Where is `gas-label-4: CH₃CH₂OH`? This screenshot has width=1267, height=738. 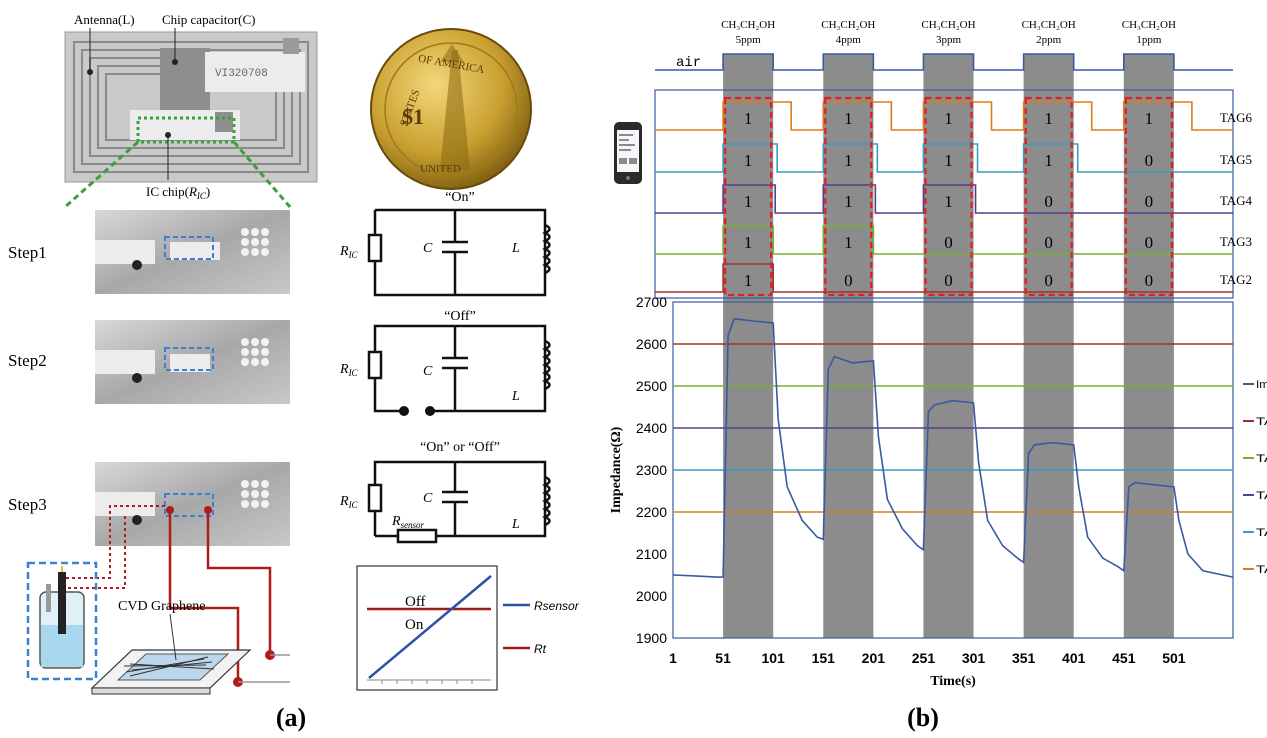
gas-label-4: CH₃CH₂OH is located at coordinates (1049, 25).